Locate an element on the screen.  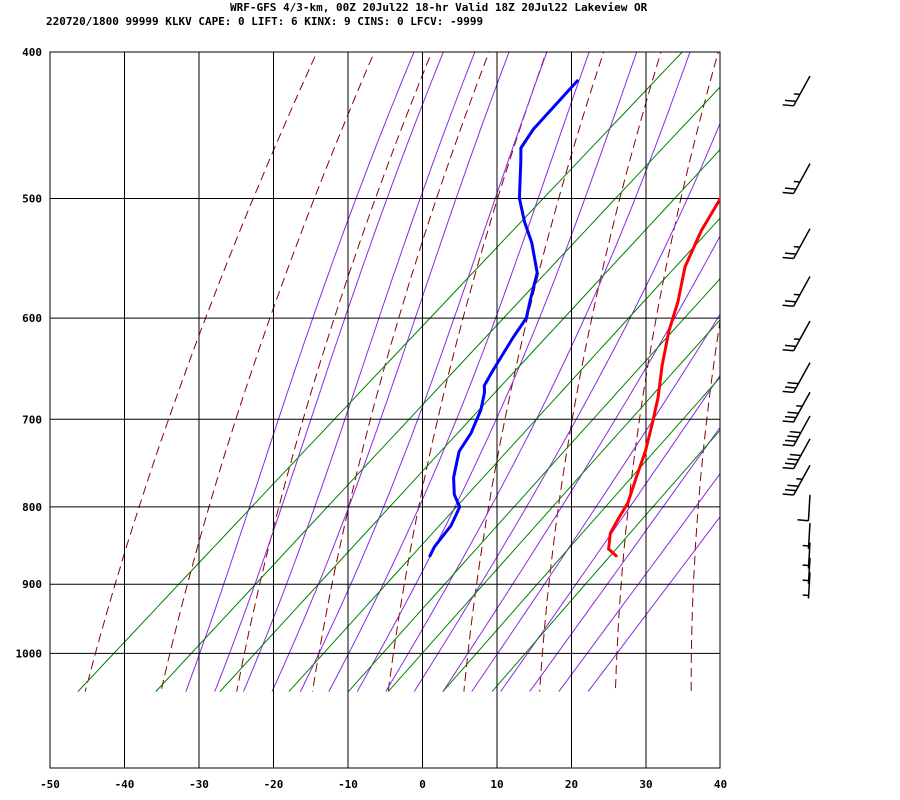
pressure-tick-label: 900 is located at coordinates (32, 584).